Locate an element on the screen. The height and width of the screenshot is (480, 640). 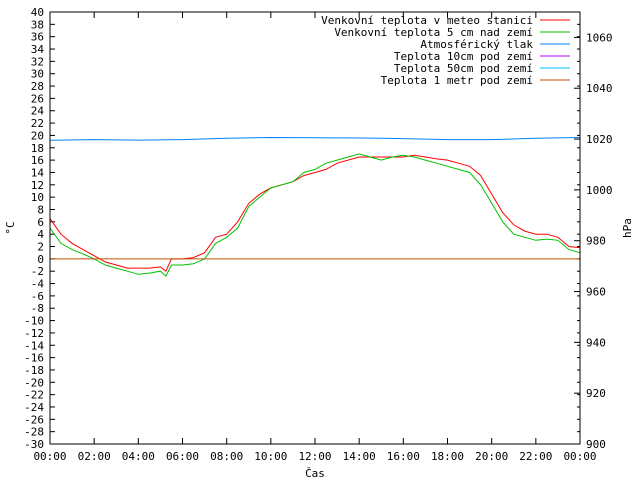
x-tick-label: 10:00 is located at coordinates (270, 456).